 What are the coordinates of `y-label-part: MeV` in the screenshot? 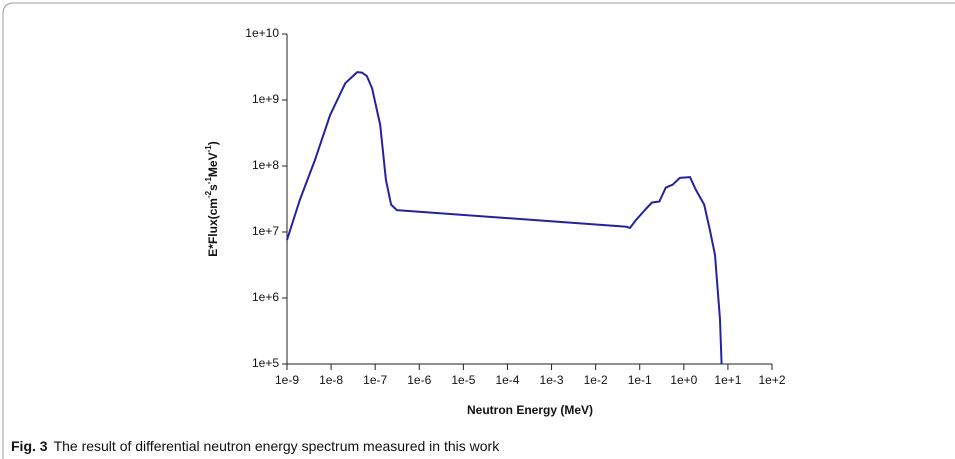 It's located at (213, 164).